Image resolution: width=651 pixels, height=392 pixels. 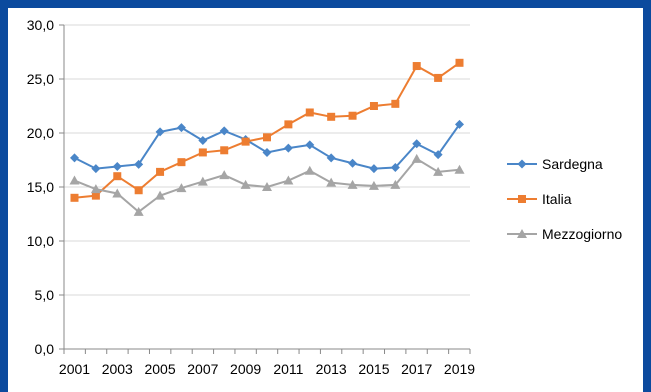 What do you see at coordinates (74, 369) in the screenshot?
I see `x-tick-label: 2001` at bounding box center [74, 369].